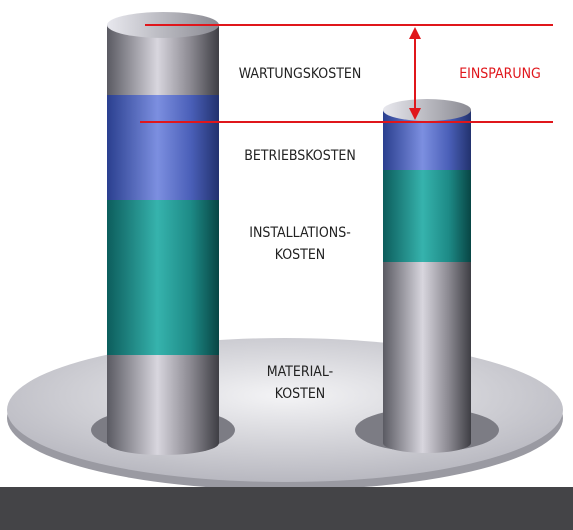 This screenshot has height=530, width=573. What do you see at coordinates (500, 74) in the screenshot?
I see `label-savings: EINSPARUNG` at bounding box center [500, 74].